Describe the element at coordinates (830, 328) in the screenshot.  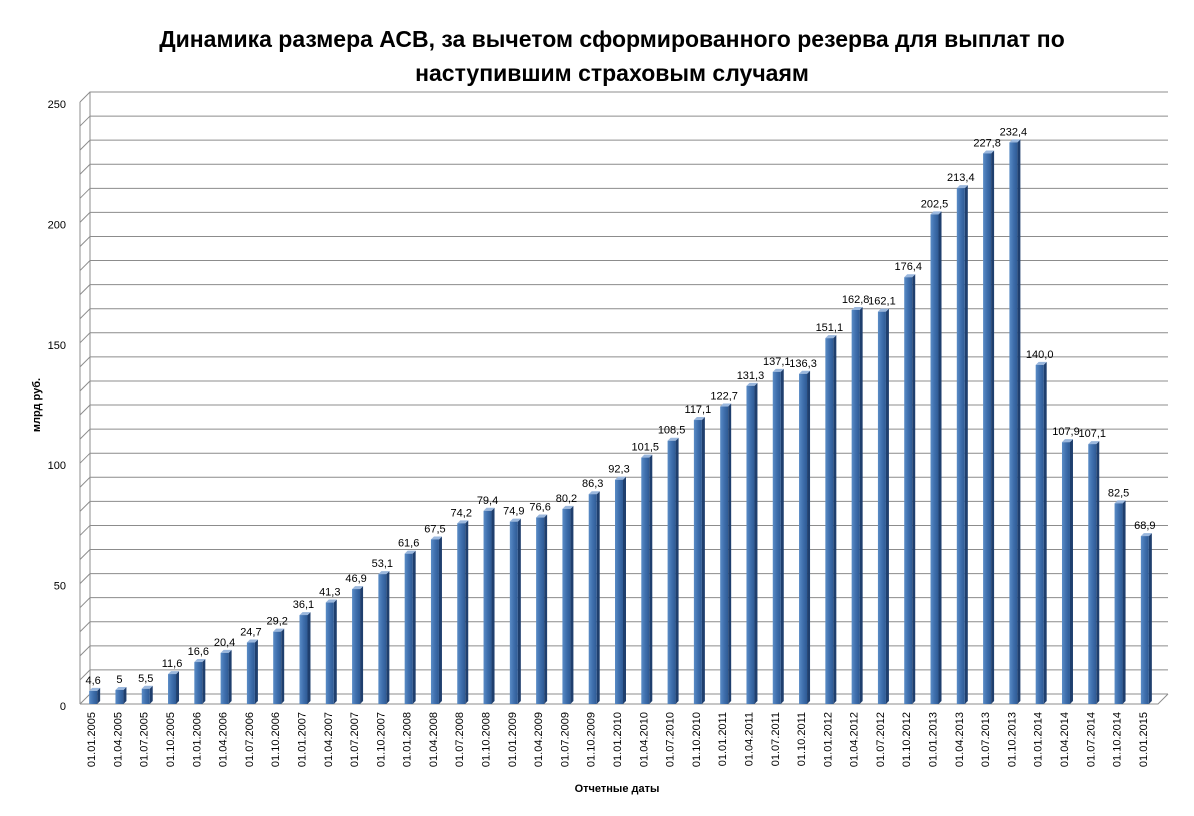
I see `data-label: 151,1` at that location.